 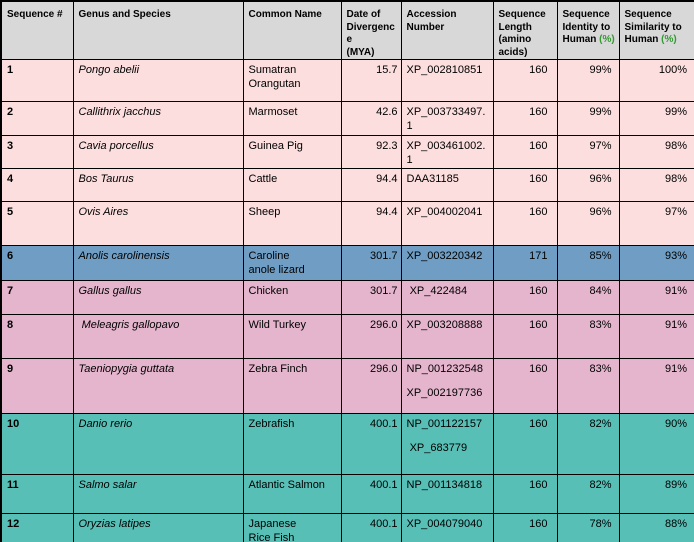 I want to click on common-name-line: Guinea Pig, so click(x=275, y=146).